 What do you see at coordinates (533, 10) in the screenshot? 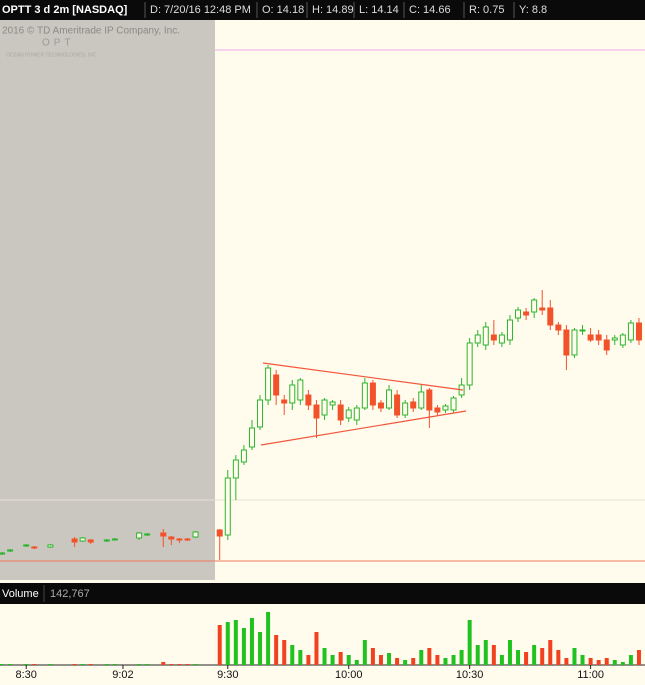
I see `header-field: Y: 8.8` at bounding box center [533, 10].